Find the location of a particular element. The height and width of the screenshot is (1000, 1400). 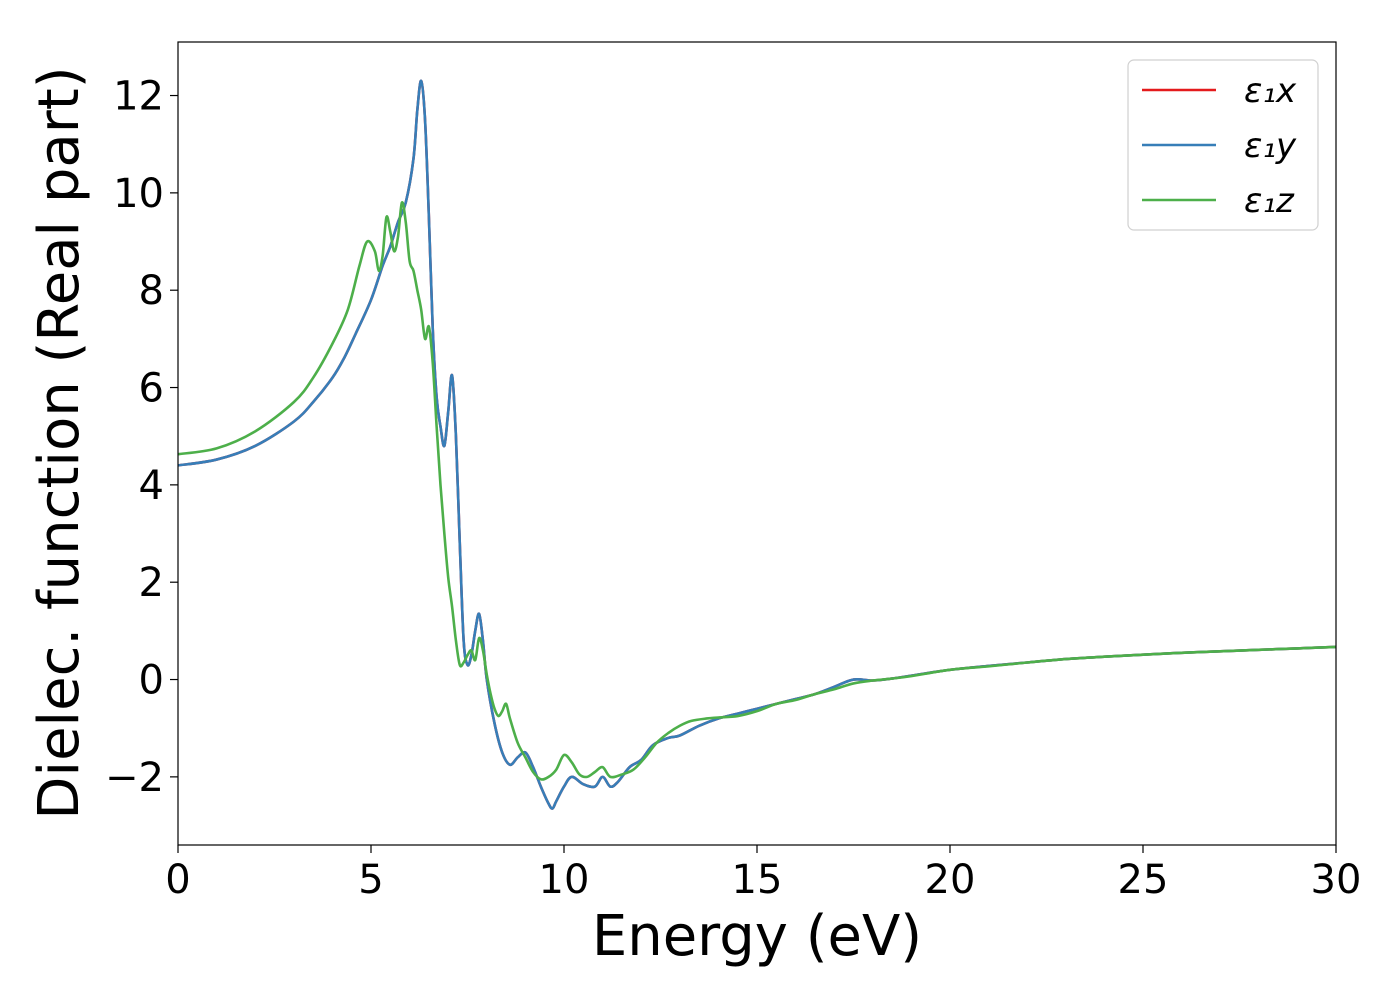

y-tick-label: 0 is located at coordinates (151, 681).